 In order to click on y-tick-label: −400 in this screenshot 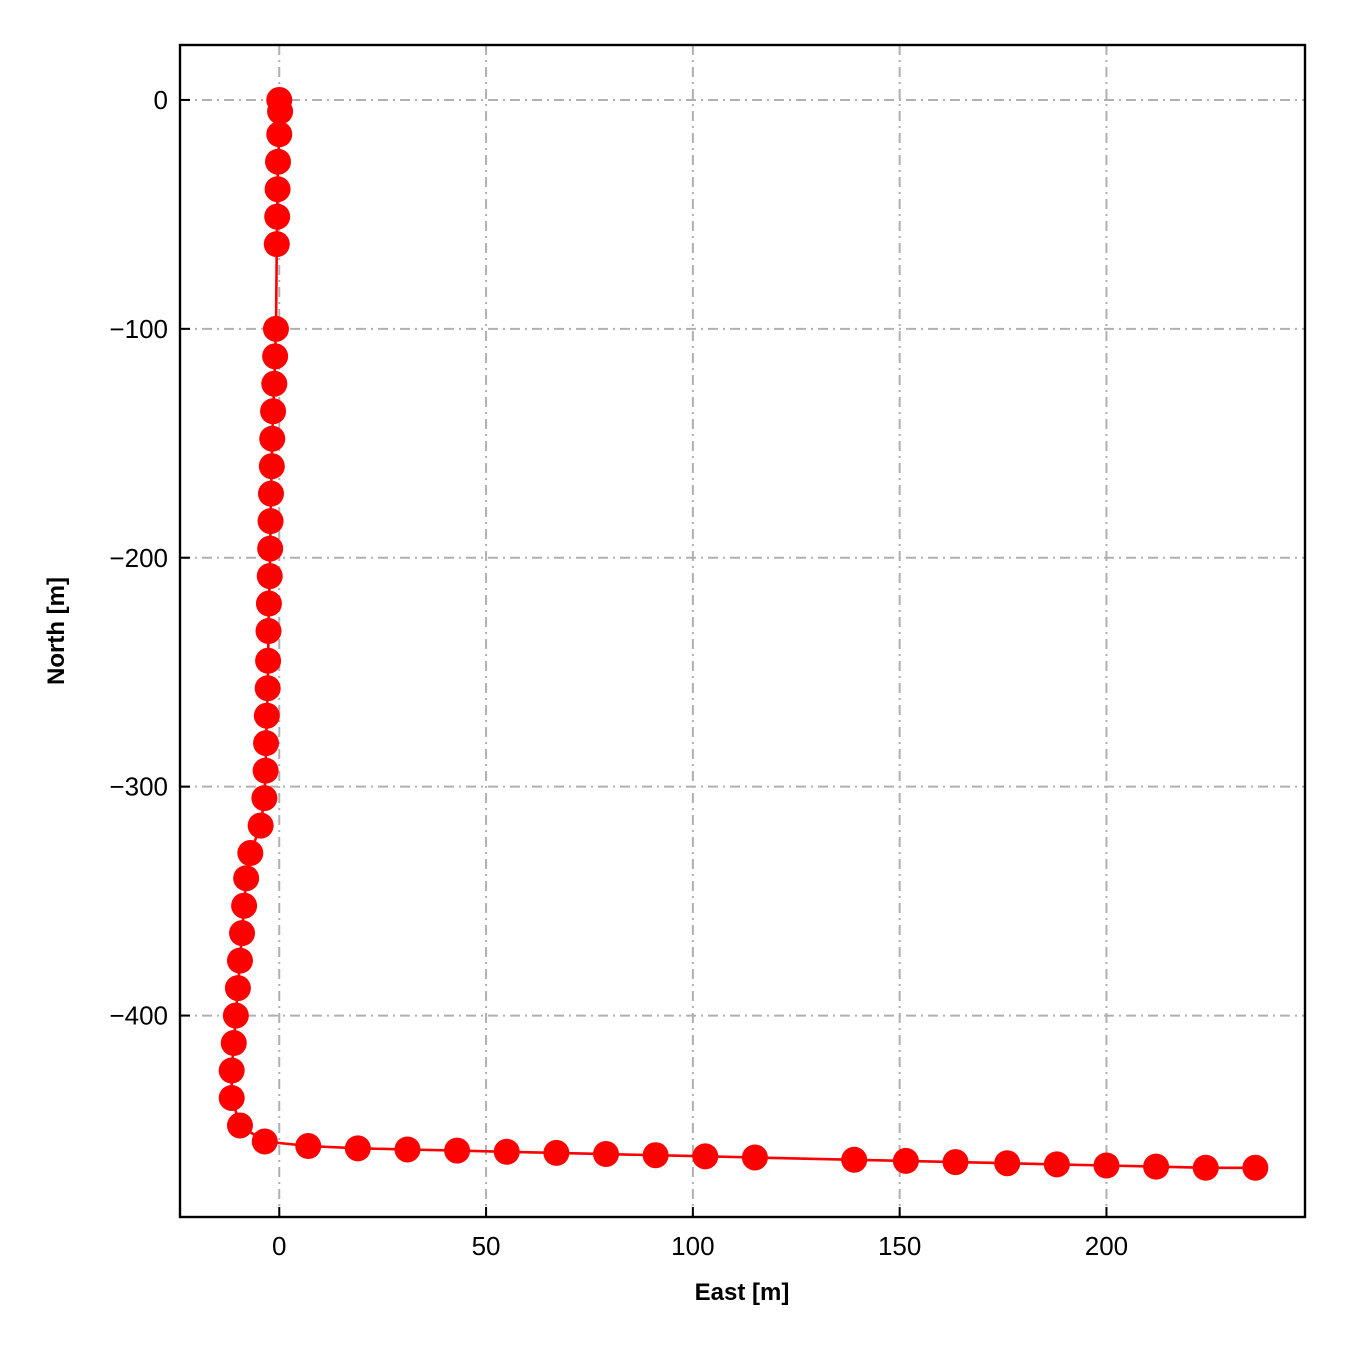, I will do `click(138, 1016)`.